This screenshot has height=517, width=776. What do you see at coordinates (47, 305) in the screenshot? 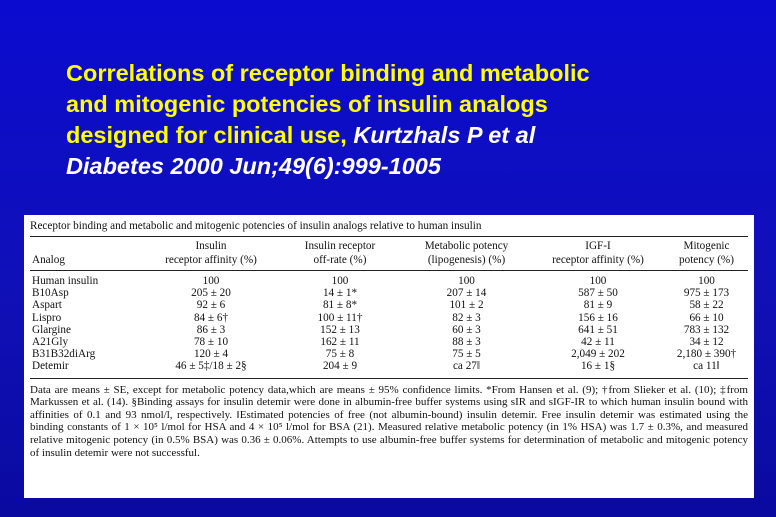
I see `analog-name: Aspart` at bounding box center [47, 305].